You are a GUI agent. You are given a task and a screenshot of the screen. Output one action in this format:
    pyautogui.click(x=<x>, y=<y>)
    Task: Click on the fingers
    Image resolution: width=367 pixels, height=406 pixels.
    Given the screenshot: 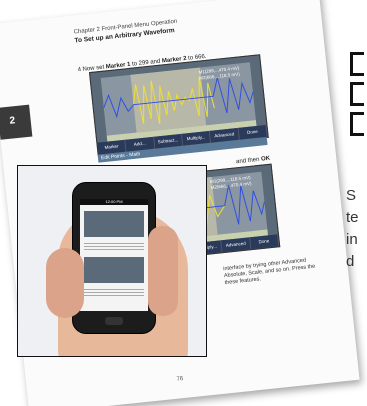 What is the action you would take?
    pyautogui.click(x=163, y=271)
    